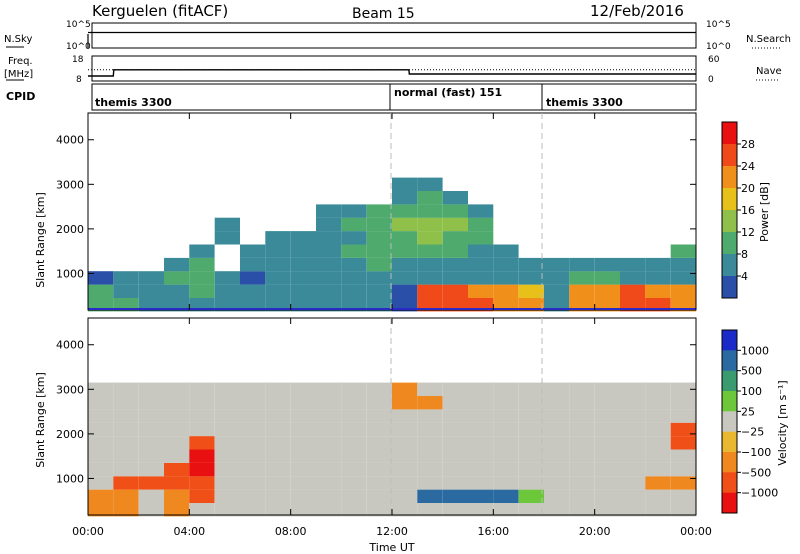  What do you see at coordinates (394, 97) in the screenshot?
I see `cpid-panel-frame` at bounding box center [394, 97].